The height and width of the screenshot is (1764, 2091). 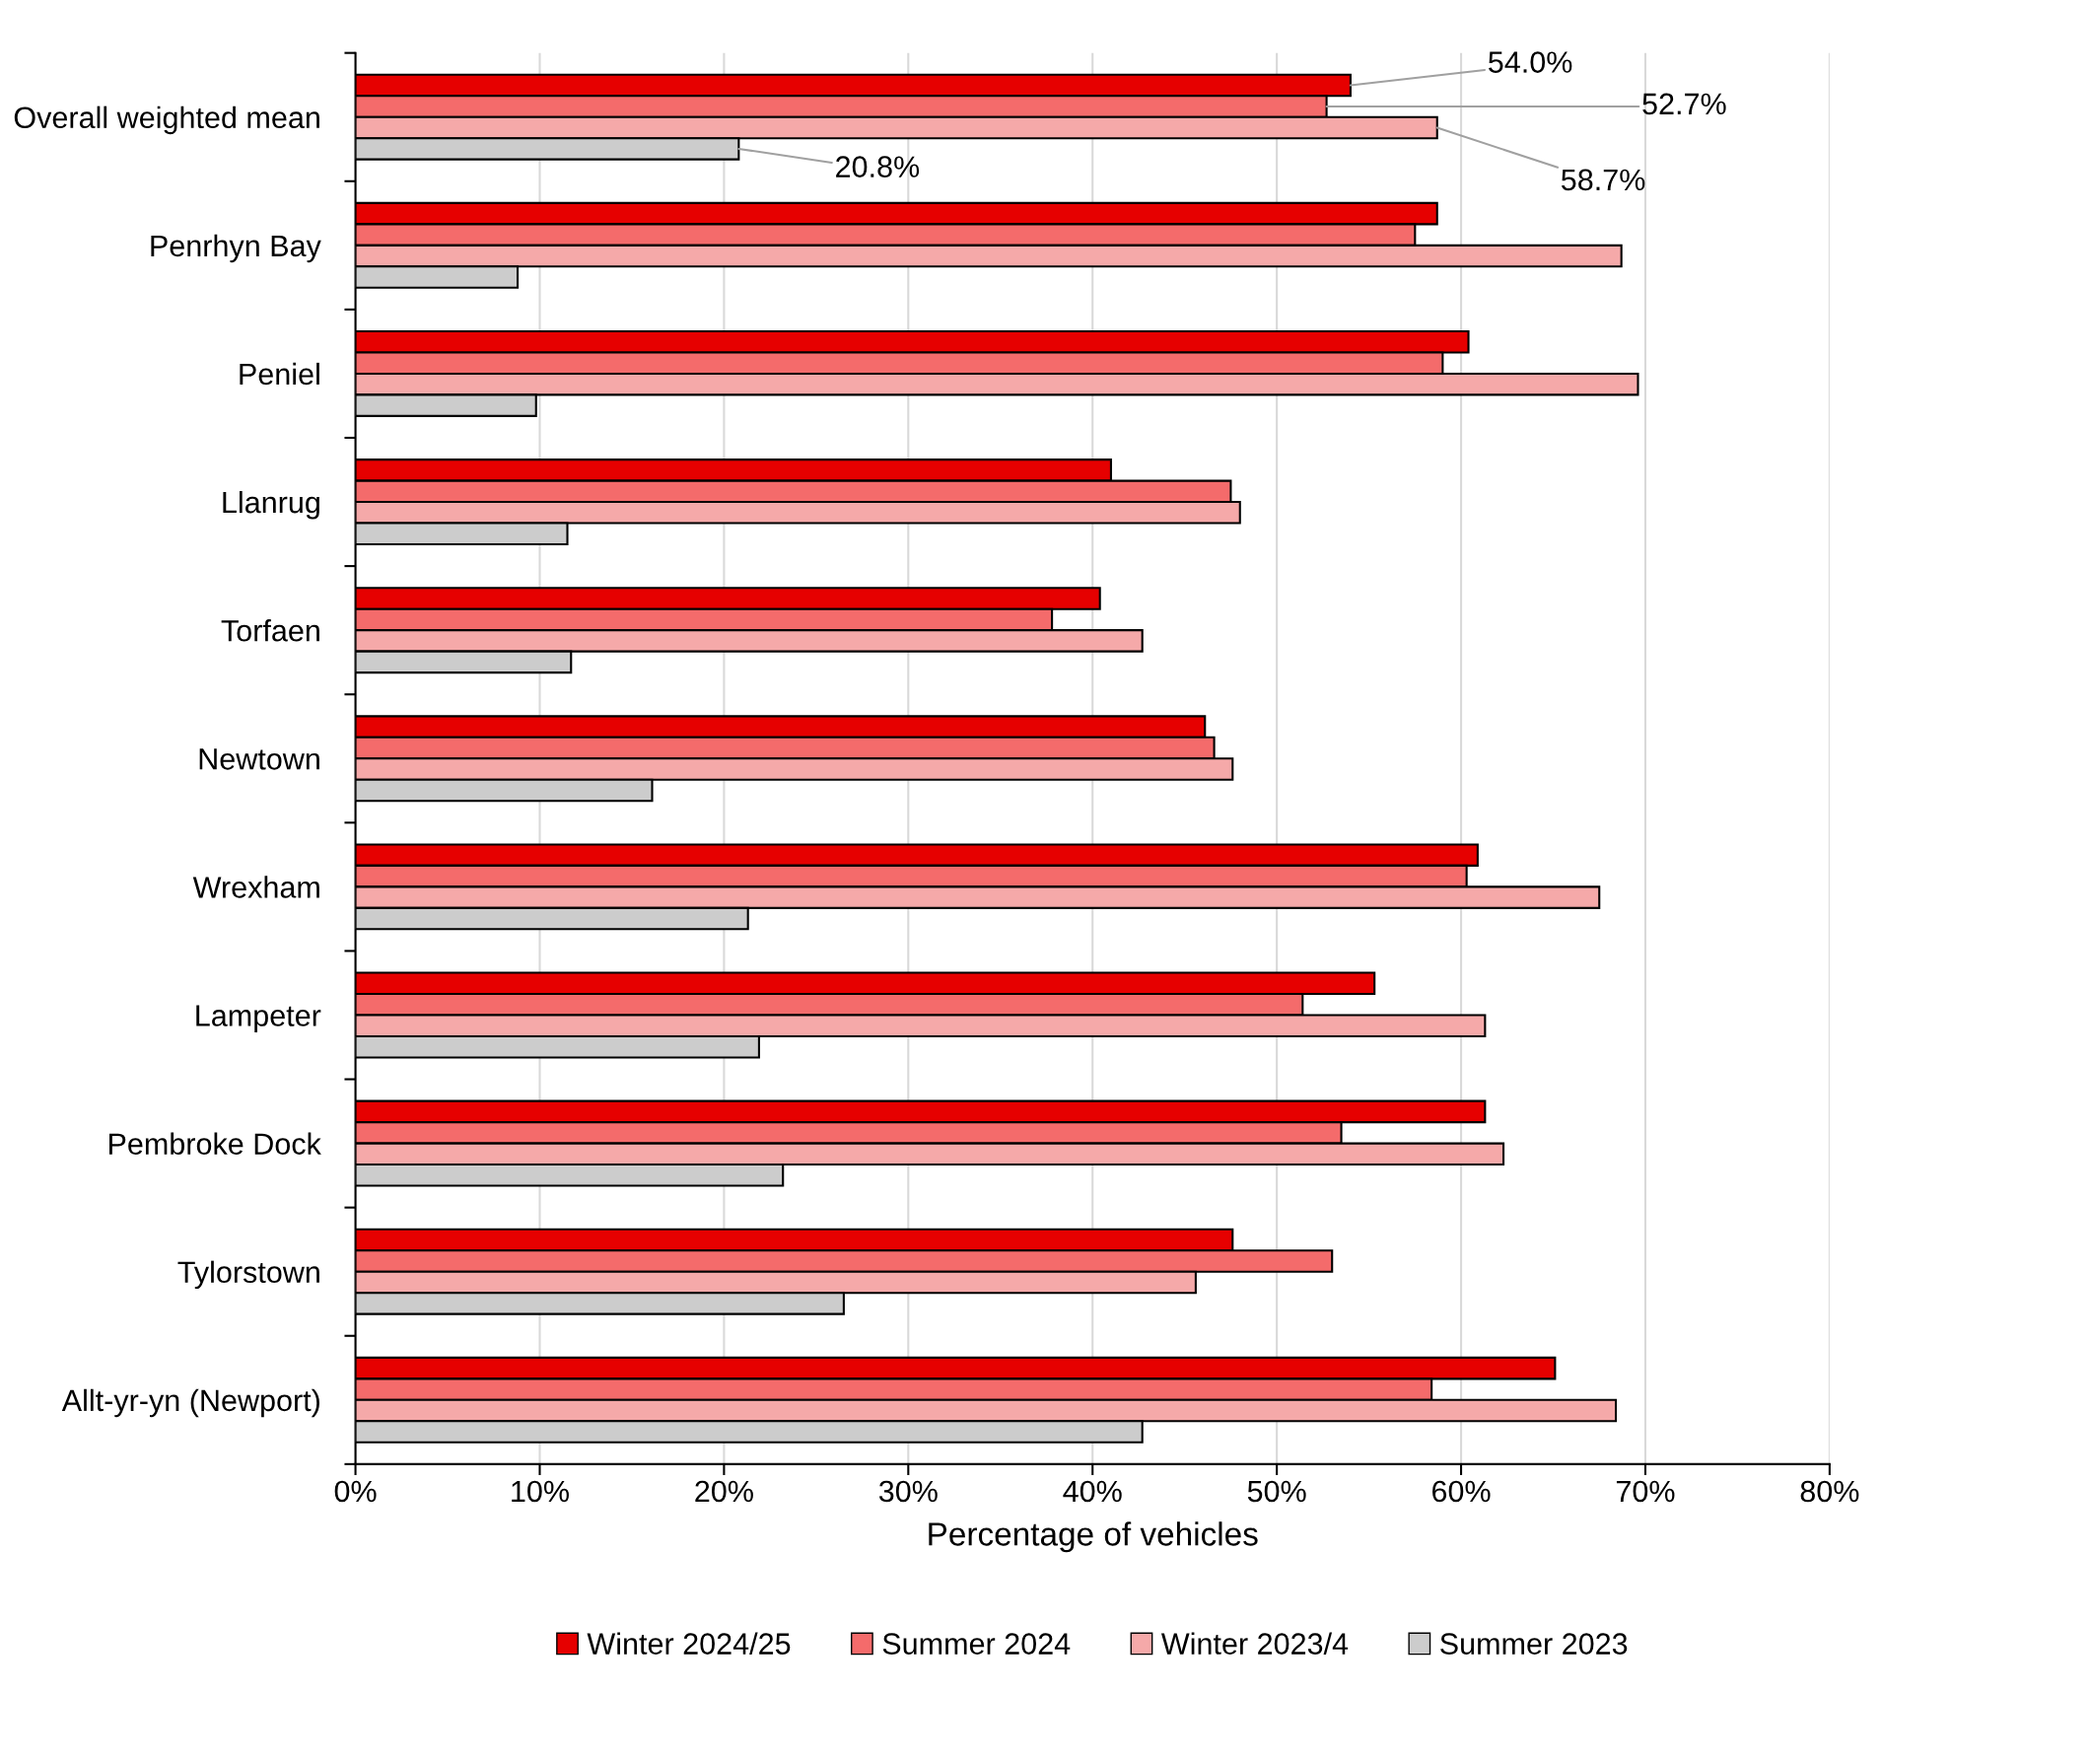 I want to click on x-tick-label: 0%, so click(x=355, y=1492).